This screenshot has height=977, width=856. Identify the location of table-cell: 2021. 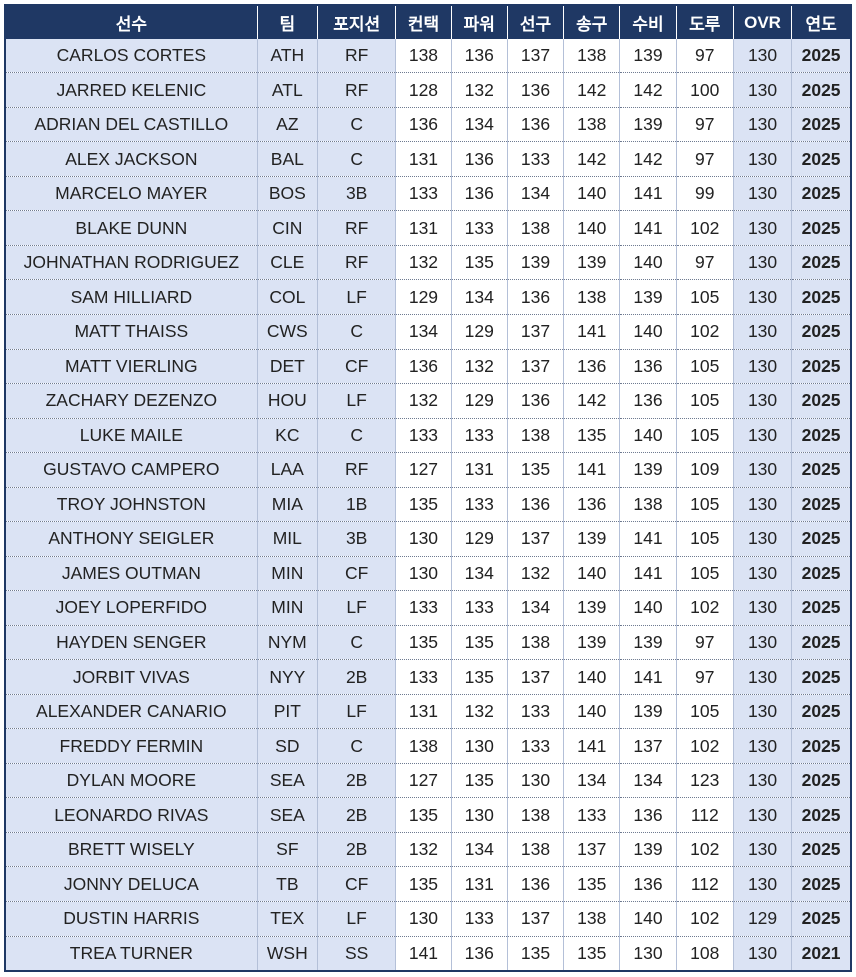
(820, 953).